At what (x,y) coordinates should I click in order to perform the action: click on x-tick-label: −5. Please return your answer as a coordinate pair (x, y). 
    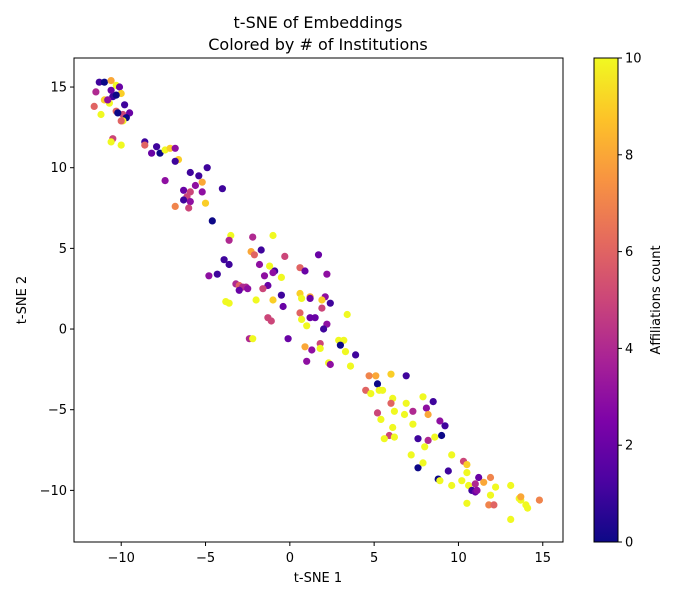
    Looking at the image, I should click on (205, 558).